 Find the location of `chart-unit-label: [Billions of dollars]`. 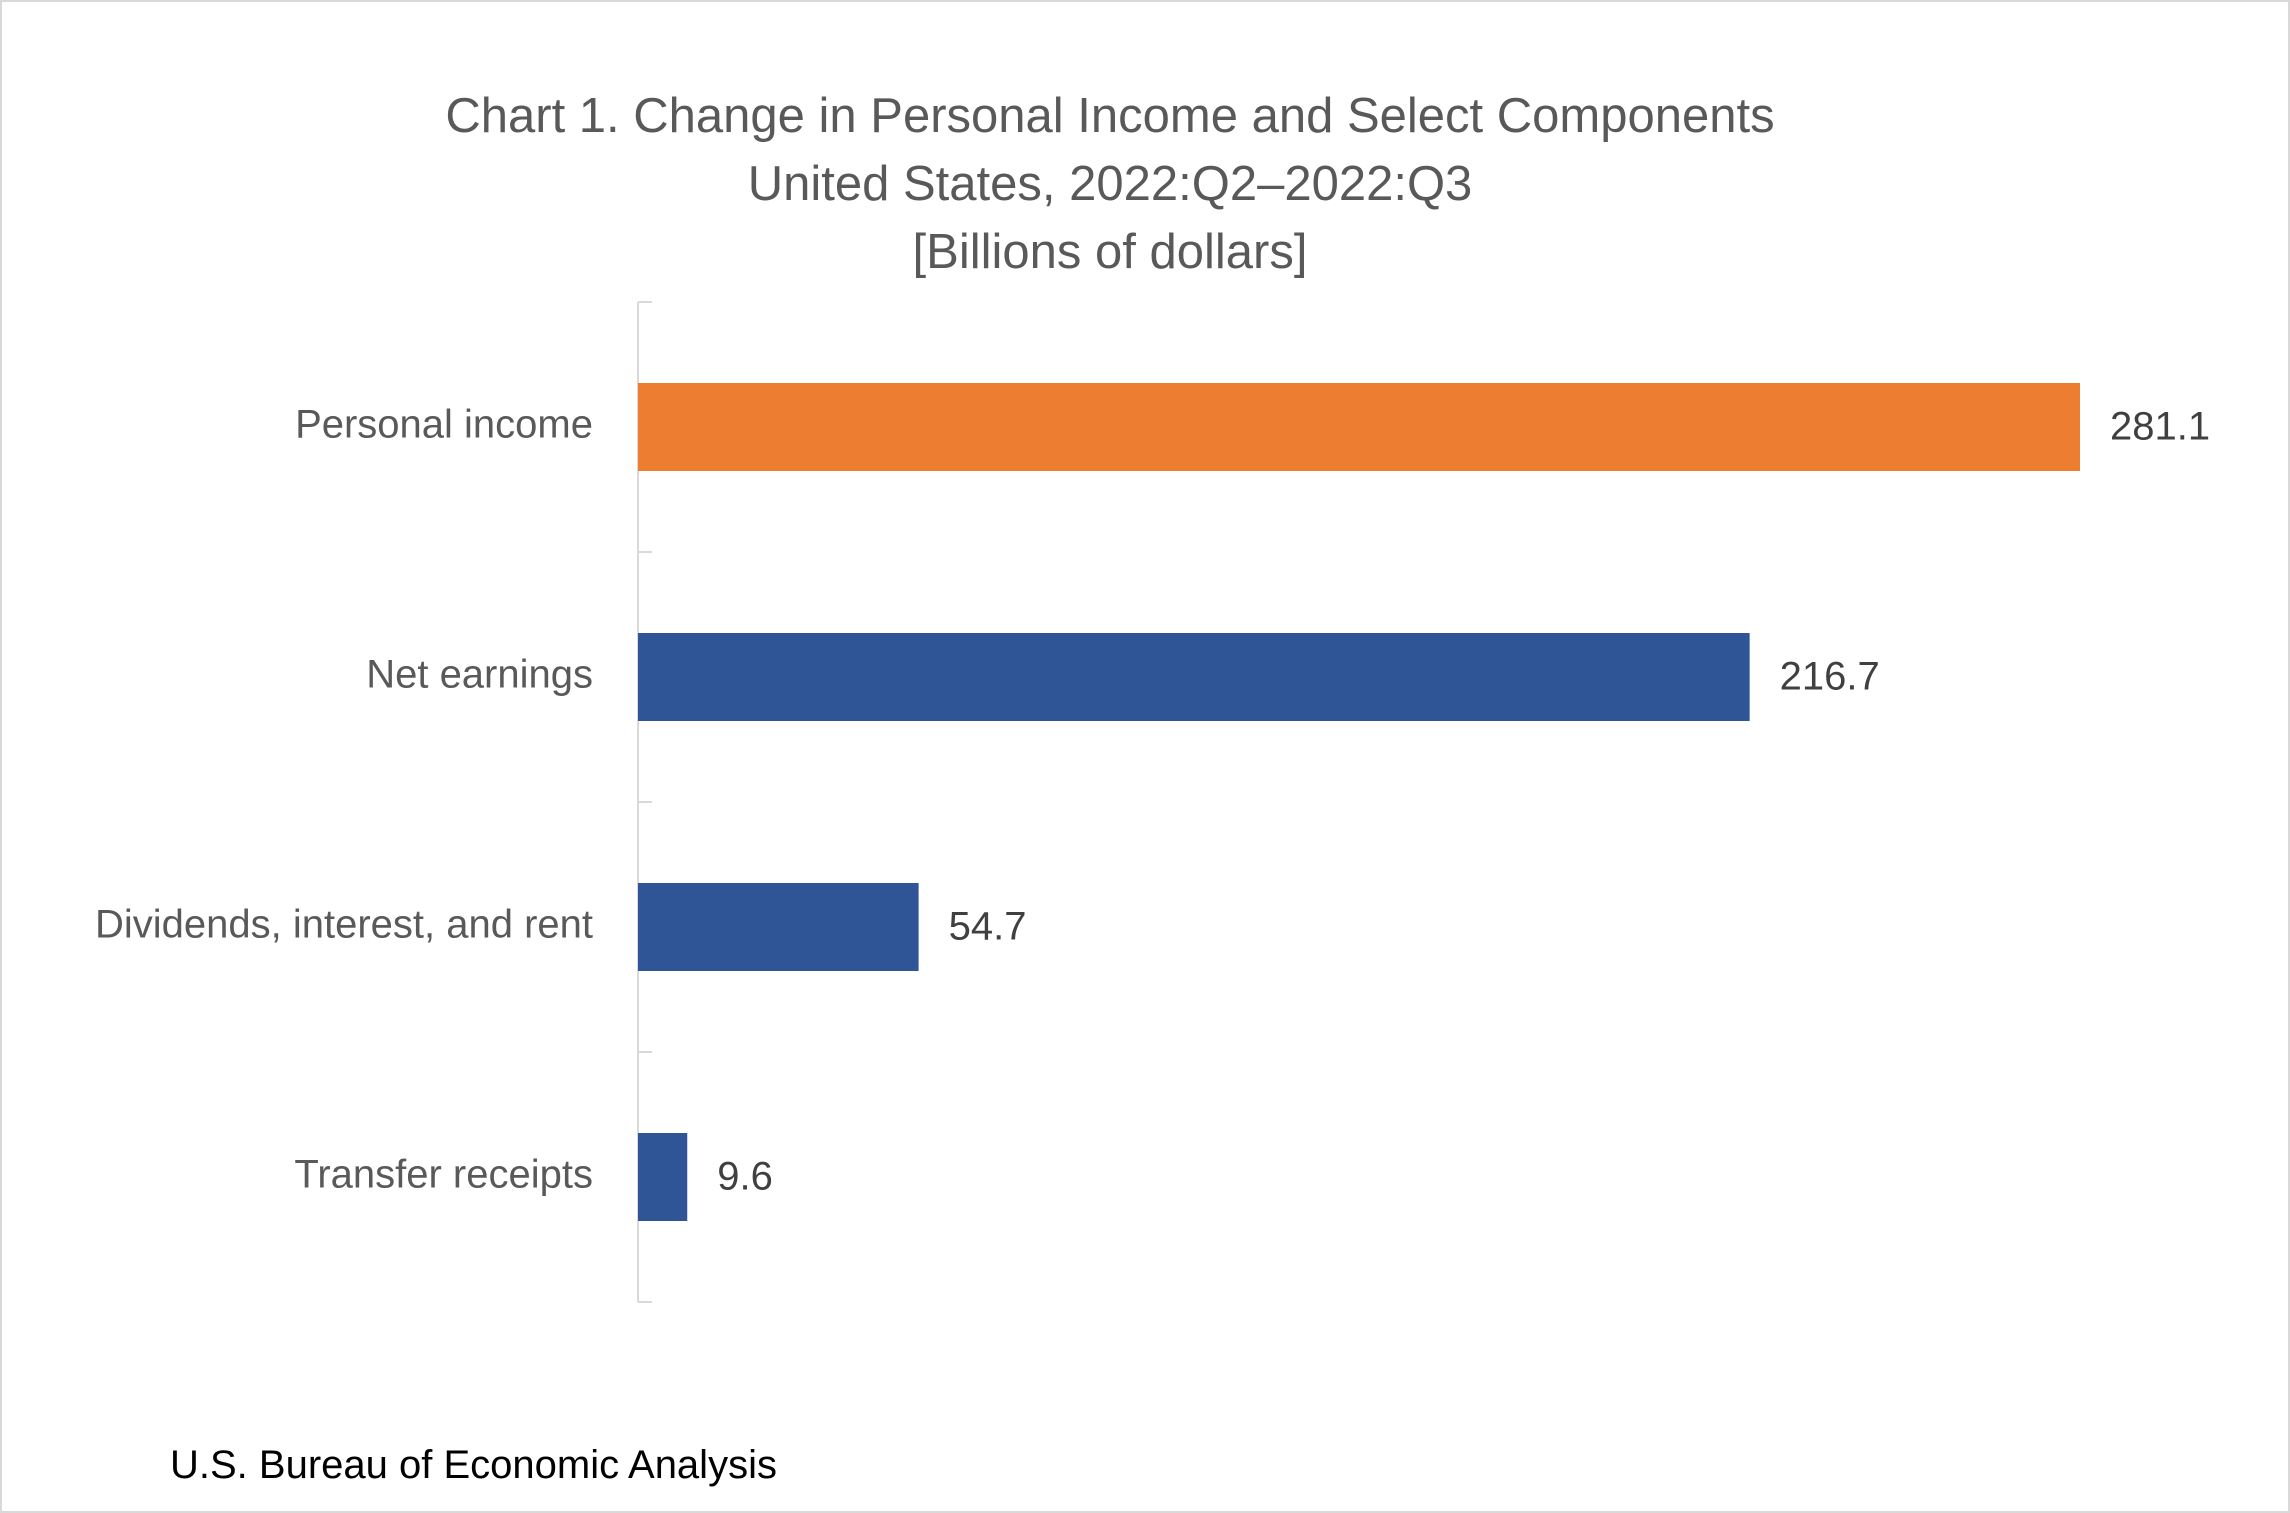

chart-unit-label: [Billions of dollars] is located at coordinates (1110, 252).